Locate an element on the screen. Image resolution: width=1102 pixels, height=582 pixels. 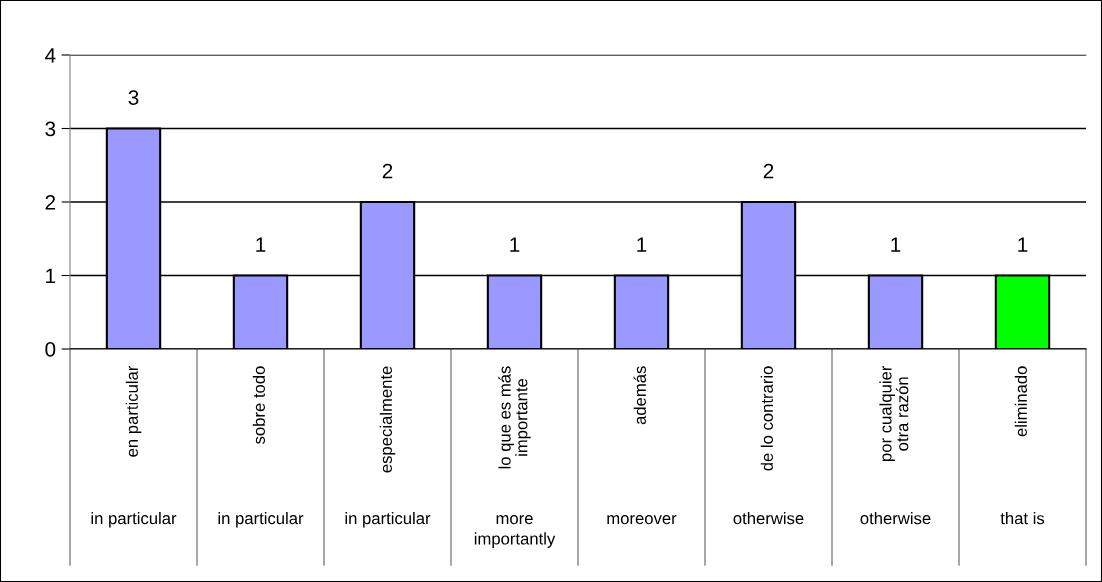
text: that is is located at coordinates (1022, 518).